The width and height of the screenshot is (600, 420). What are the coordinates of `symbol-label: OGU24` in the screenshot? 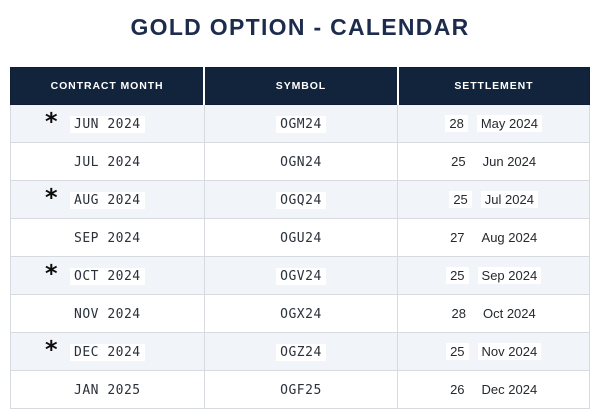 It's located at (301, 238).